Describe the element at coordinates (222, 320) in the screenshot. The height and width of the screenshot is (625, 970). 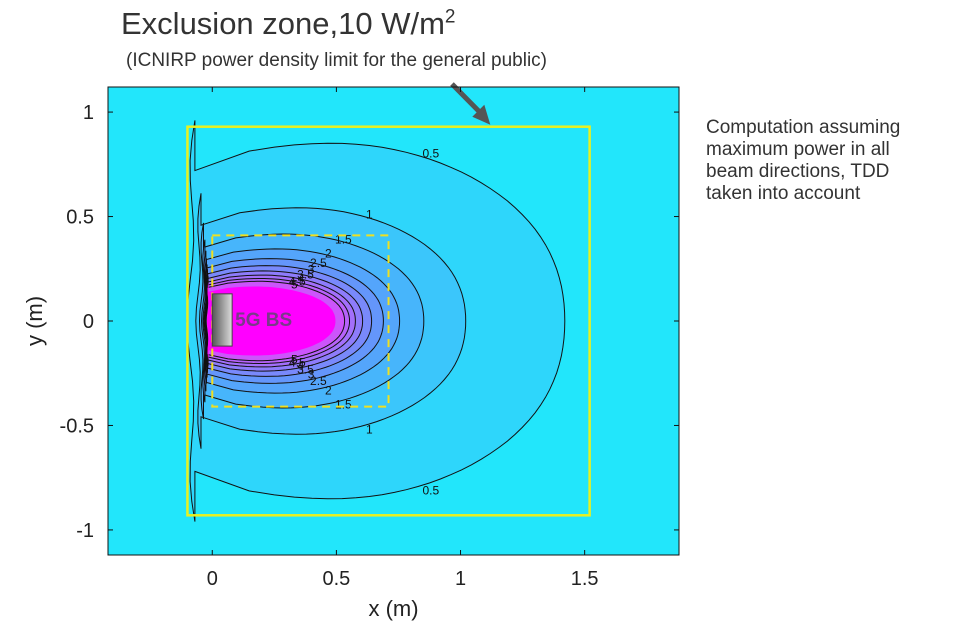
I see `base-station-block` at that location.